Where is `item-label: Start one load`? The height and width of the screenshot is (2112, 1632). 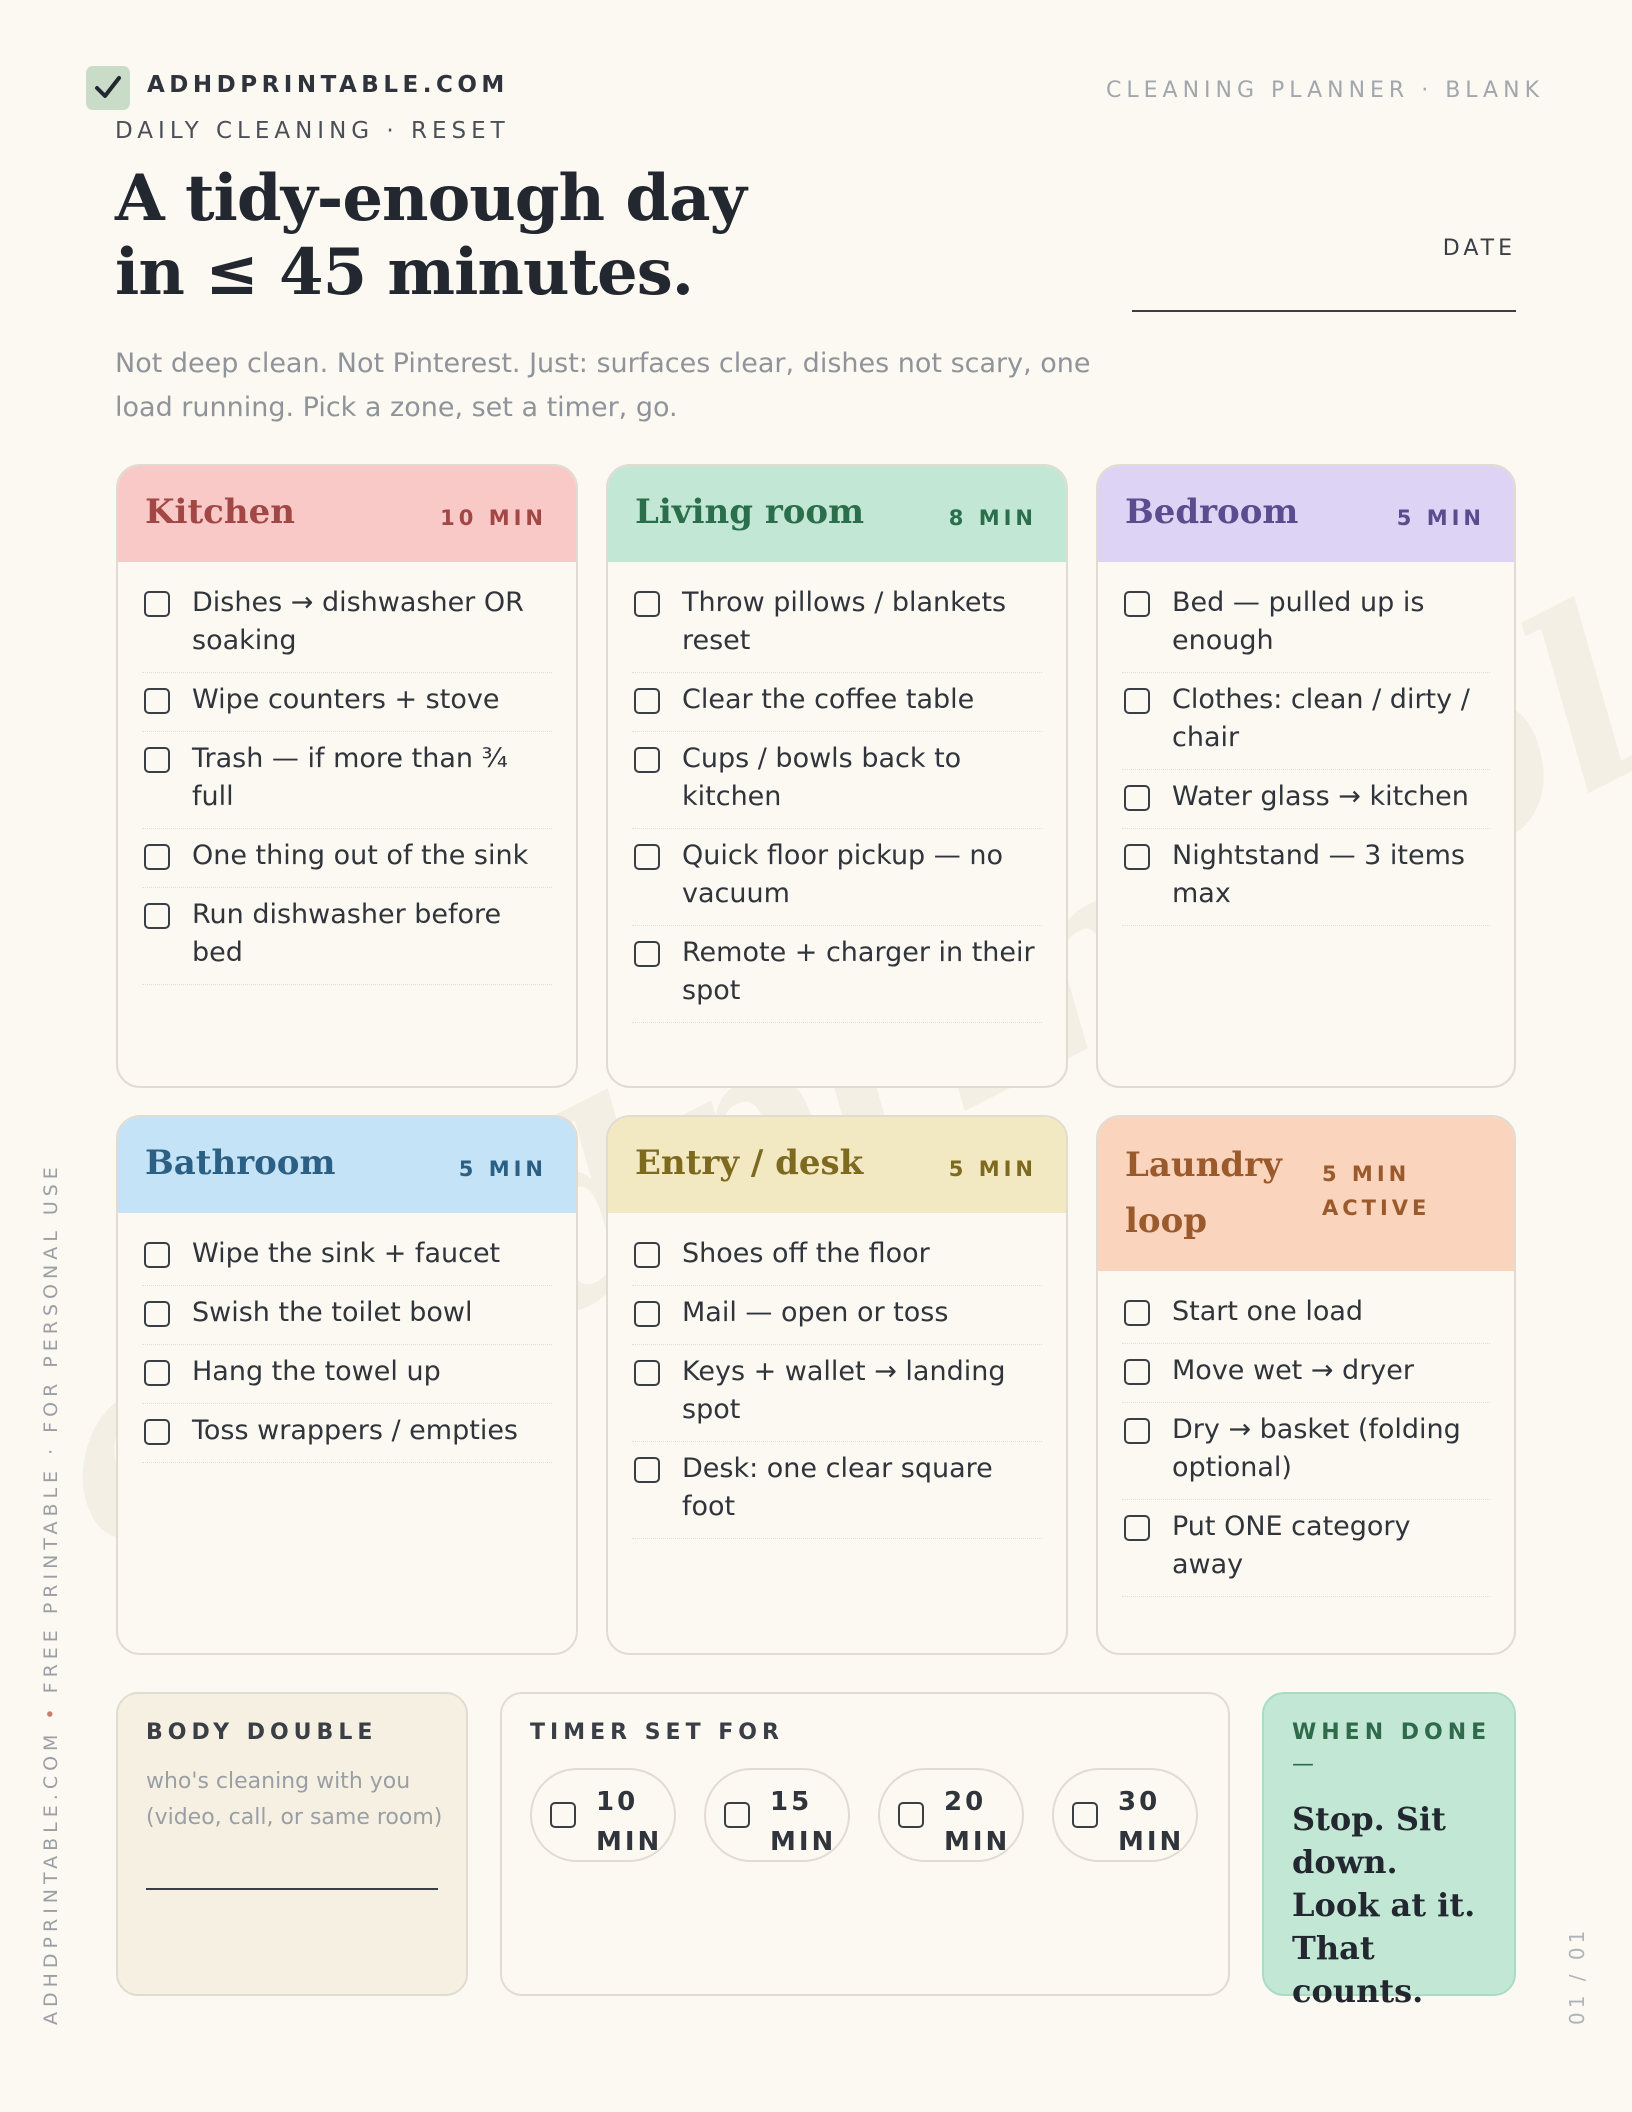 item-label: Start one load is located at coordinates (1268, 1311).